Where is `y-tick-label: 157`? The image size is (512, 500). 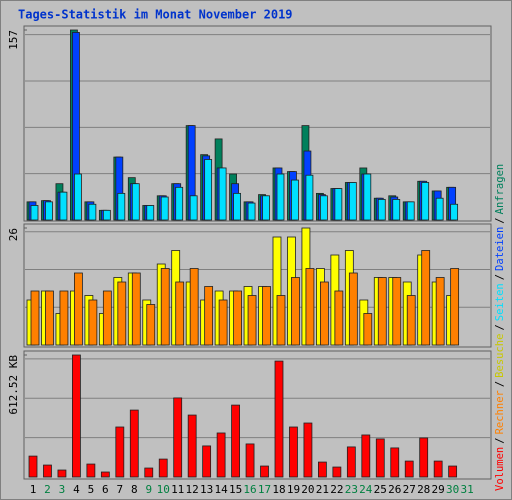 y-tick-label: 157 is located at coordinates (13, 40).